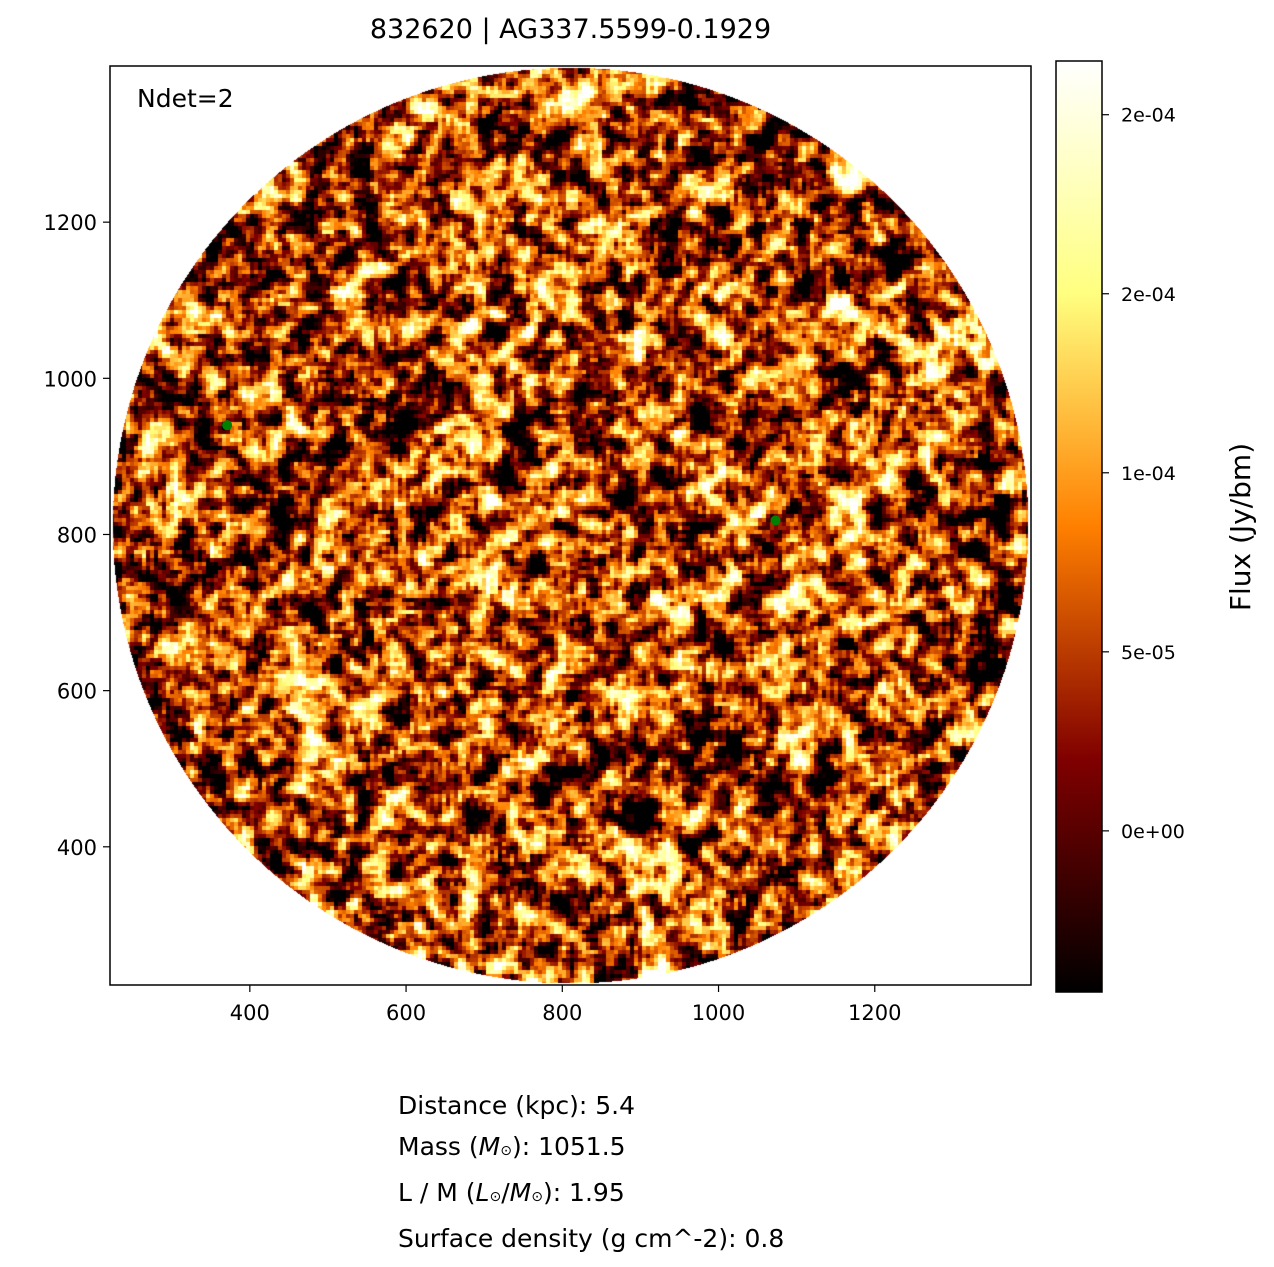 This screenshot has width=1274, height=1267. Describe the element at coordinates (562, 1013) in the screenshot. I see `x-tick-label: 800` at that location.